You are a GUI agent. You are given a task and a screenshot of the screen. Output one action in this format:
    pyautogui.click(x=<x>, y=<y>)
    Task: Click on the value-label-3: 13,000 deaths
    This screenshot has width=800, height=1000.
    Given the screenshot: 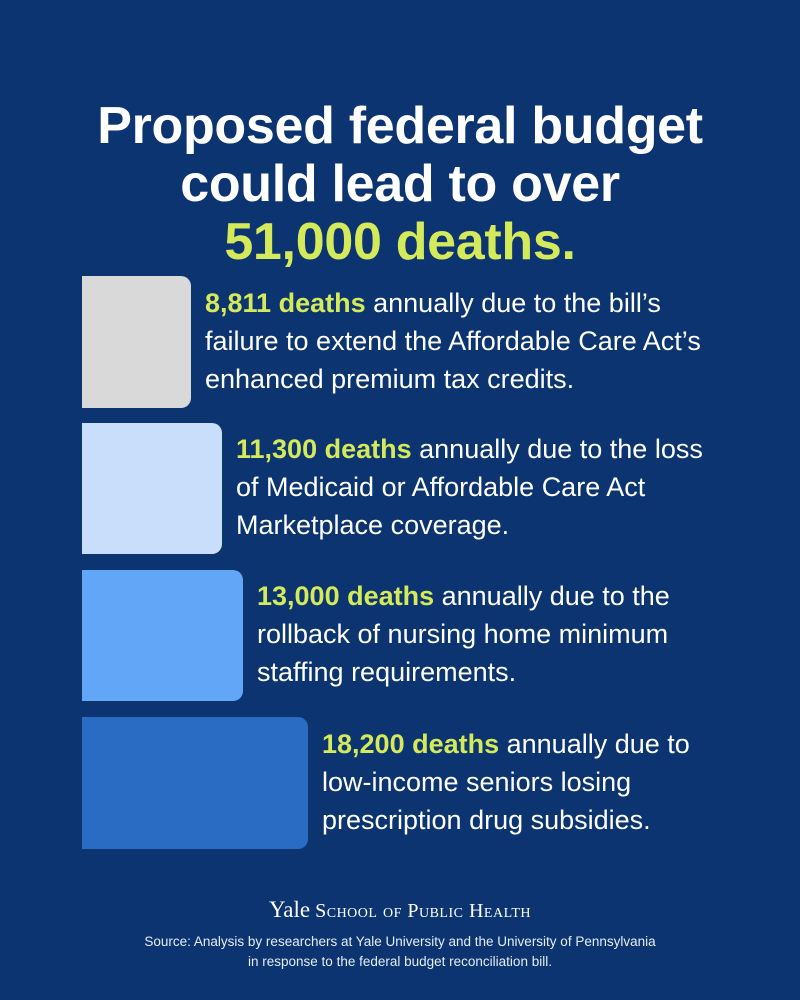 What is the action you would take?
    pyautogui.click(x=346, y=596)
    